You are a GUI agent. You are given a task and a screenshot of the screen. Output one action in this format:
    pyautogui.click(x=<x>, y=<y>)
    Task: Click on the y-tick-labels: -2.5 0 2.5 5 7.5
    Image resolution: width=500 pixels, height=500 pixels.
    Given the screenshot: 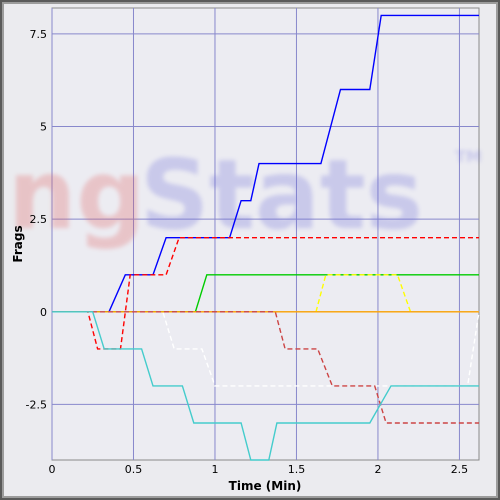 What is the action you would take?
    pyautogui.click(x=36, y=219)
    